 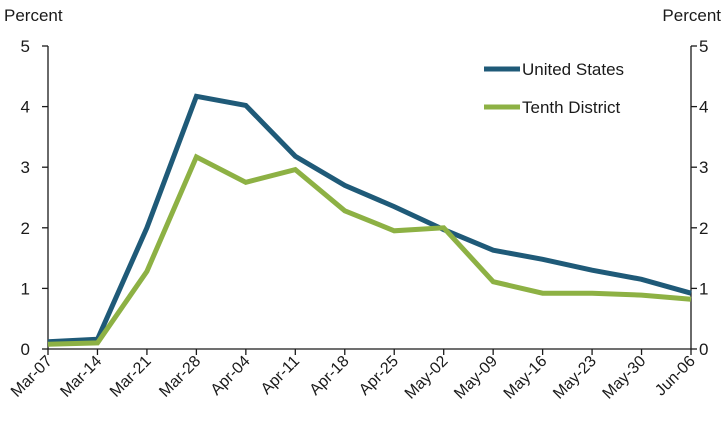 What do you see at coordinates (703, 288) in the screenshot?
I see `y-tick-label-right: 1` at bounding box center [703, 288].